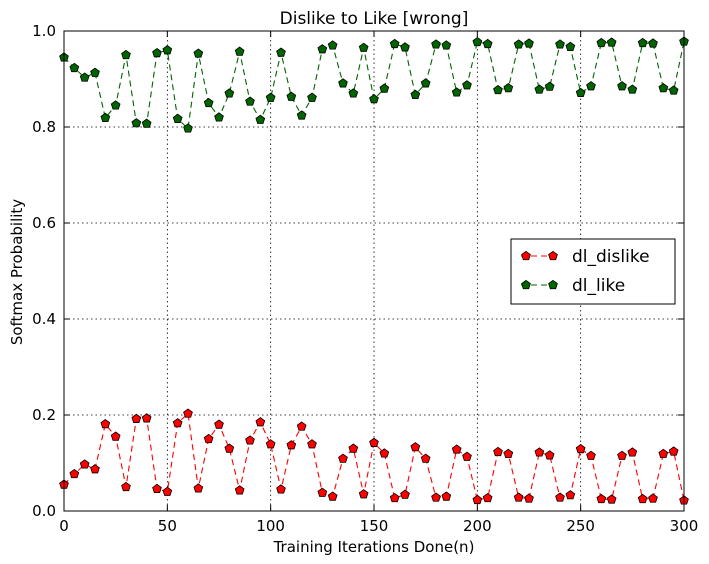 Image resolution: width=709 pixels, height=564 pixels. Describe the element at coordinates (611, 257) in the screenshot. I see `legend-label-dl-dislike: dl_dislike` at that location.